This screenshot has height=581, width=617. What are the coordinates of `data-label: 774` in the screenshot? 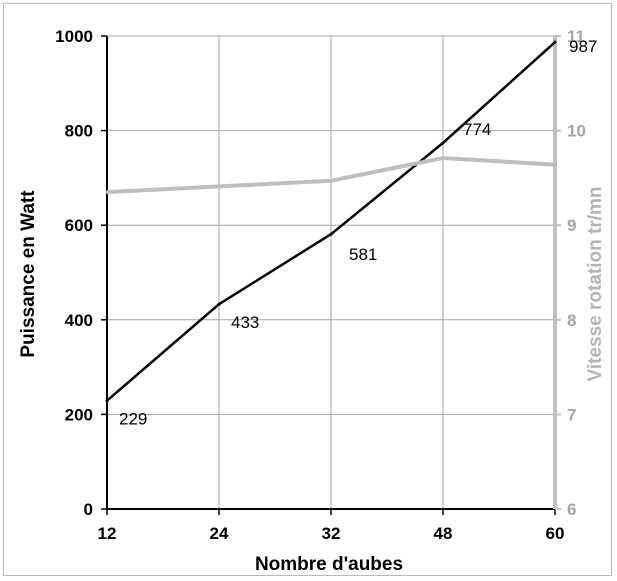 It's located at (477, 129).